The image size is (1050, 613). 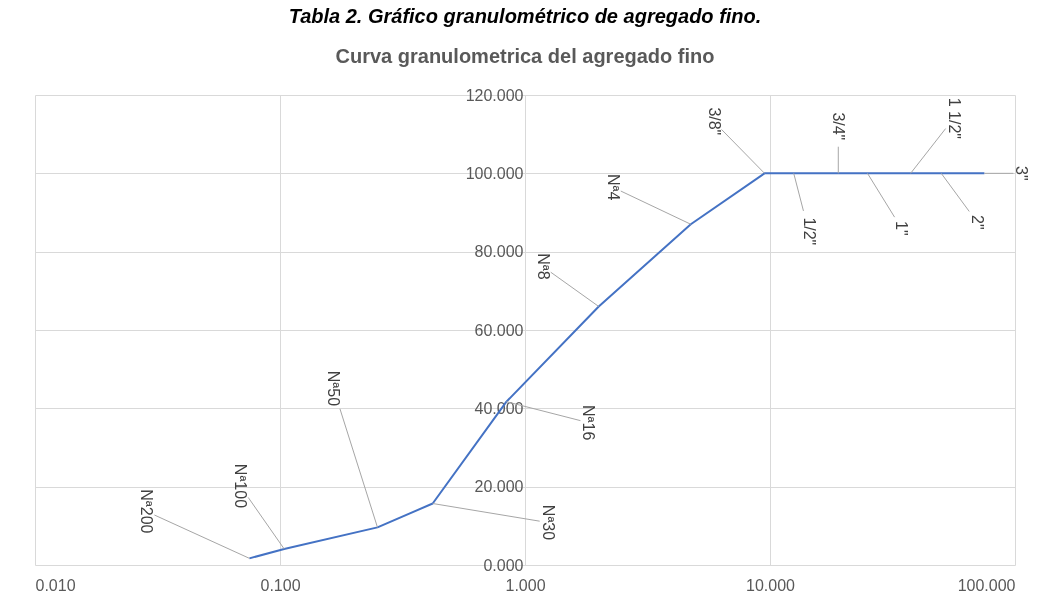 I want to click on y-tick-label: 0.000, so click(x=503, y=565).